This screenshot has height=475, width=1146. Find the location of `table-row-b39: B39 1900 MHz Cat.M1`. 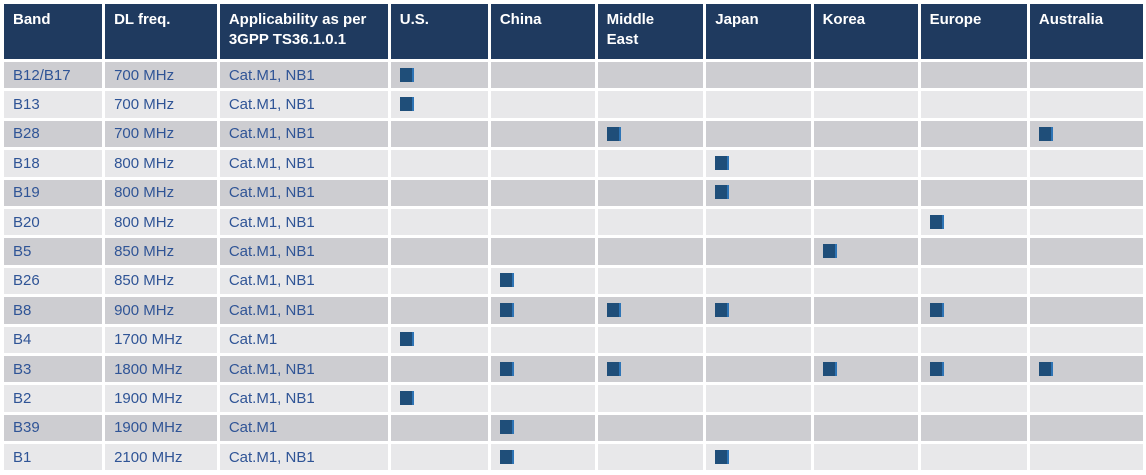

table-row-b39: B39 1900 MHz Cat.M1 is located at coordinates (573, 428).